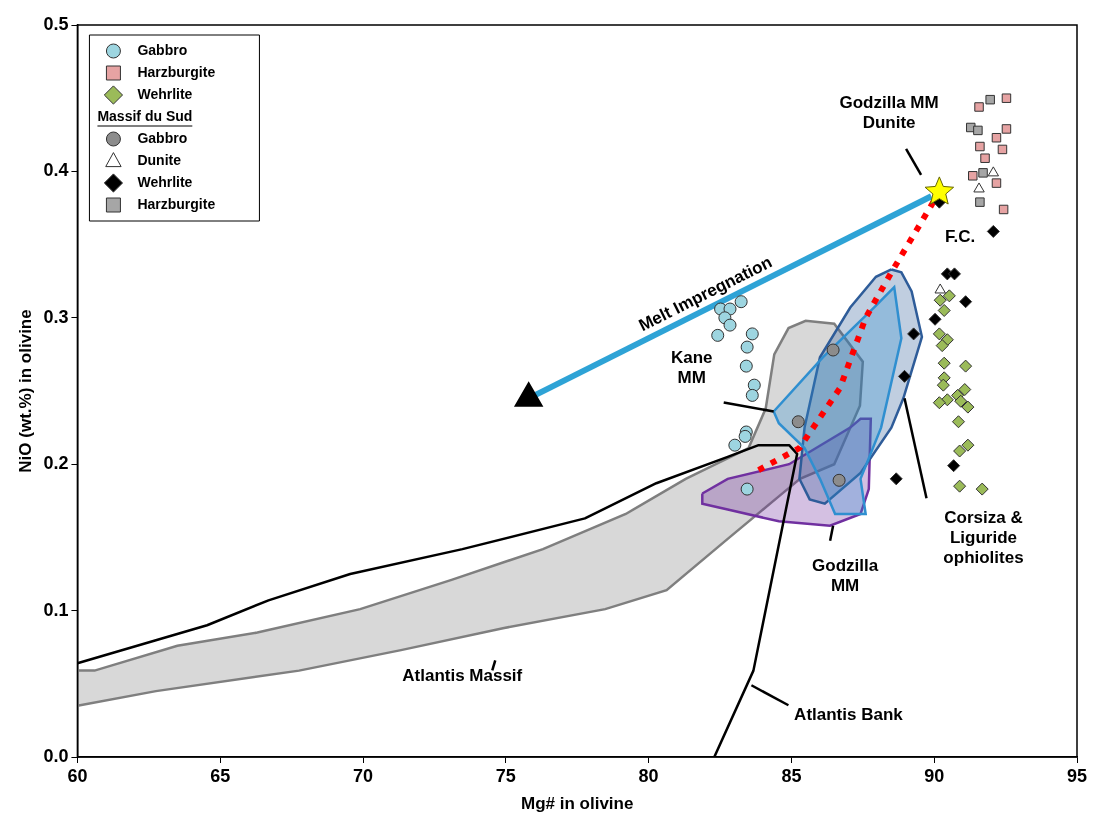  I want to click on y-tick-label: 0.4, so click(56, 170).